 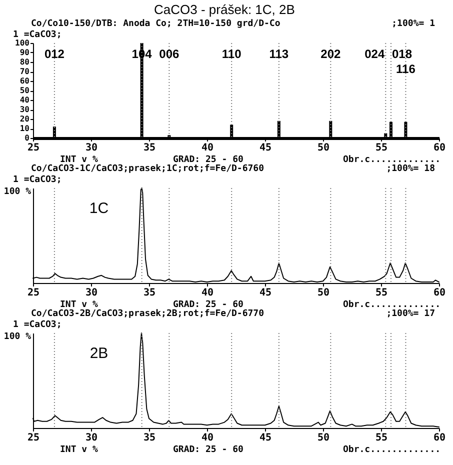 What do you see at coordinates (22, 43) in the screenshot?
I see `y-tick-label: 100` at bounding box center [22, 43].